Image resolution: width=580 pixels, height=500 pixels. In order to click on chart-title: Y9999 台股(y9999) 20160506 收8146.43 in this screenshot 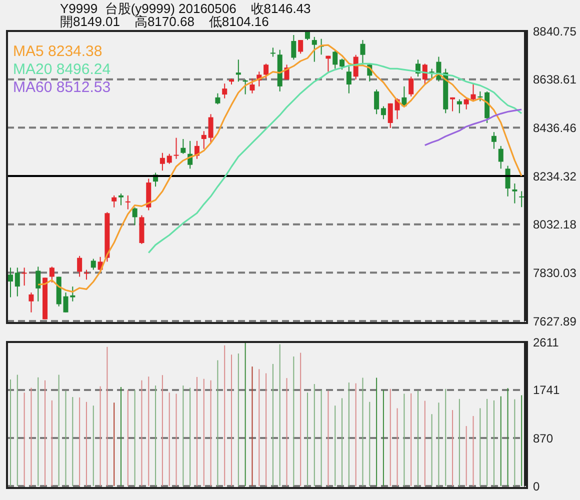, I will do `click(185, 8)`.